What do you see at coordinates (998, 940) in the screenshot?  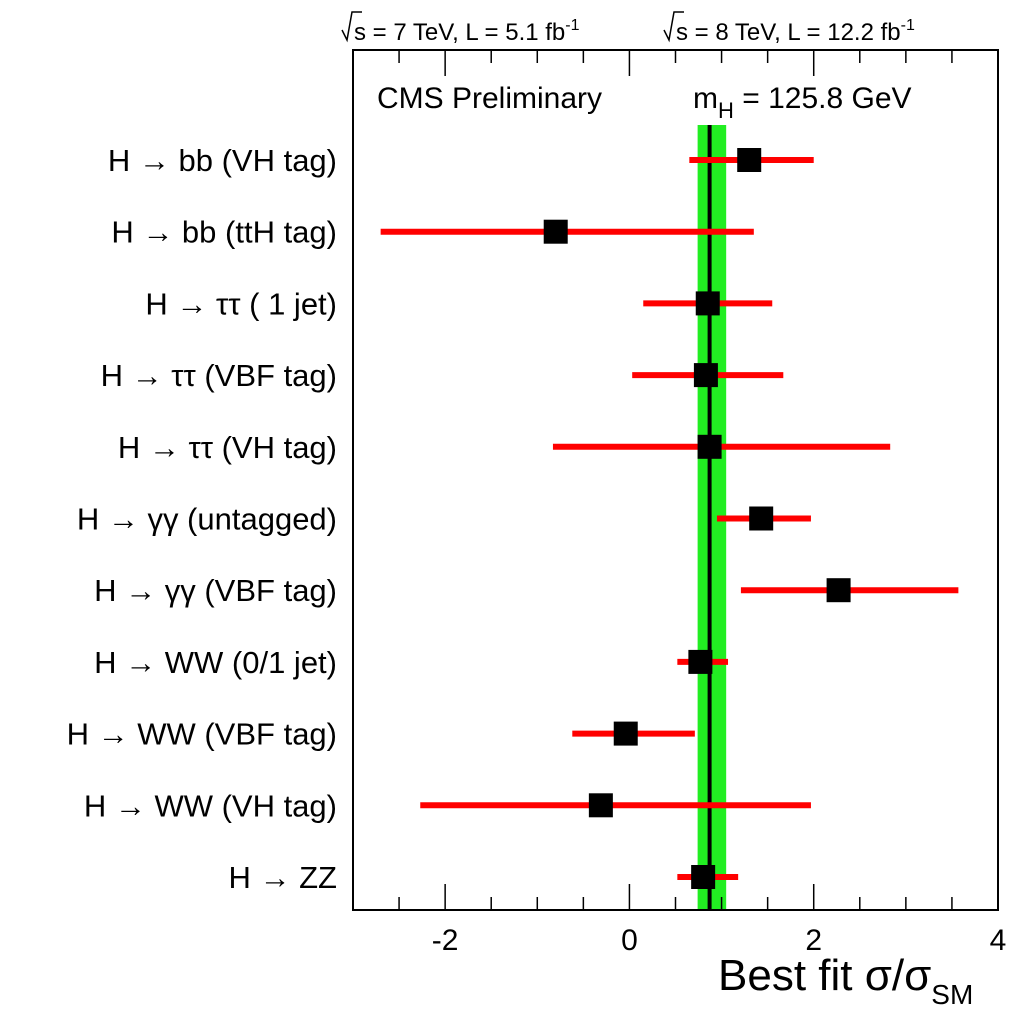 I see `x-tick-label: 4` at bounding box center [998, 940].